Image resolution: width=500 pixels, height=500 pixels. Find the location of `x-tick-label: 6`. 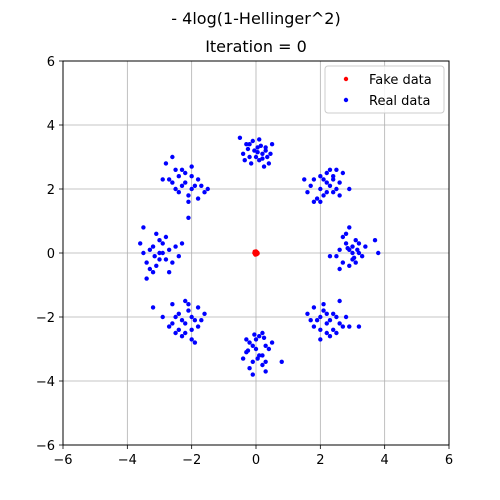

x-tick-label: 6 is located at coordinates (449, 460).